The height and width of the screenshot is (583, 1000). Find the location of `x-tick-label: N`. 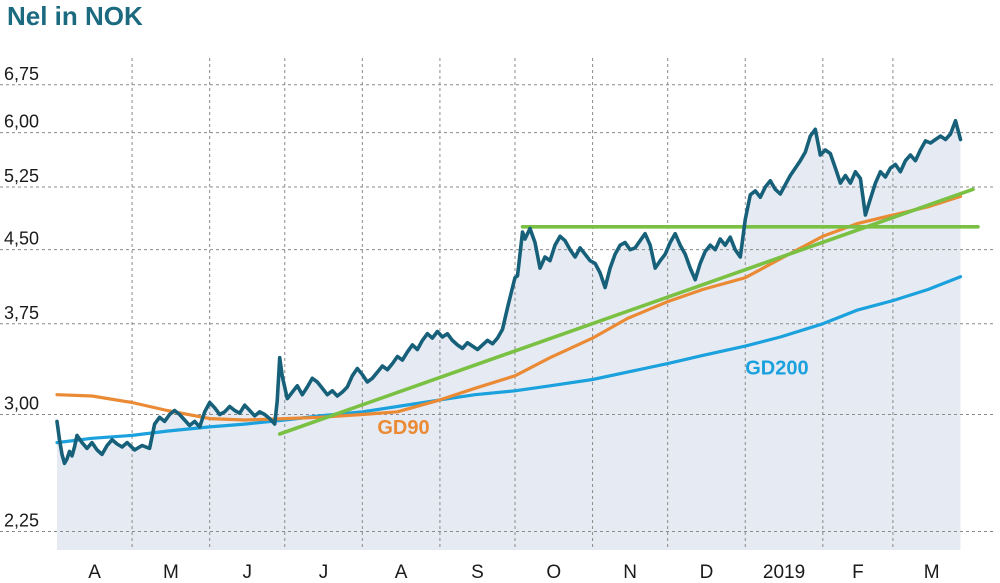

x-tick-label: N is located at coordinates (630, 572).